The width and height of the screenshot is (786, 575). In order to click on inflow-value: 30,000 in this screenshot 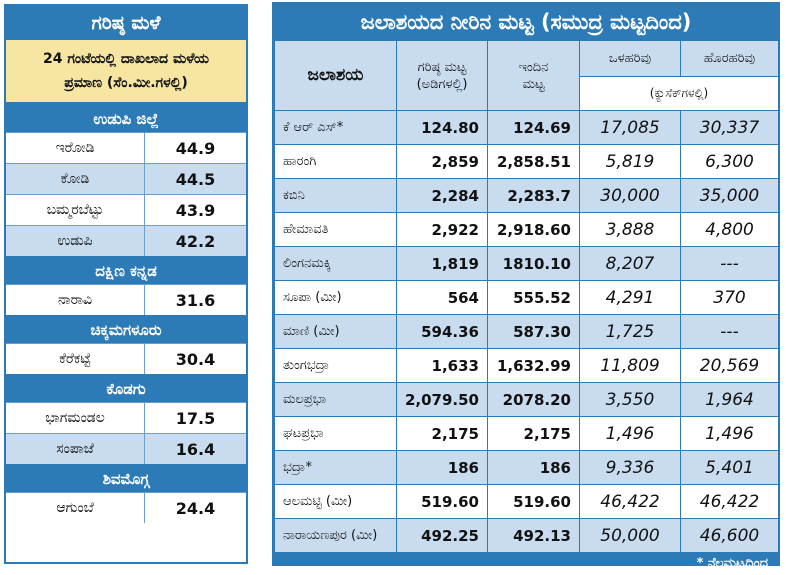, I will do `click(630, 195)`.